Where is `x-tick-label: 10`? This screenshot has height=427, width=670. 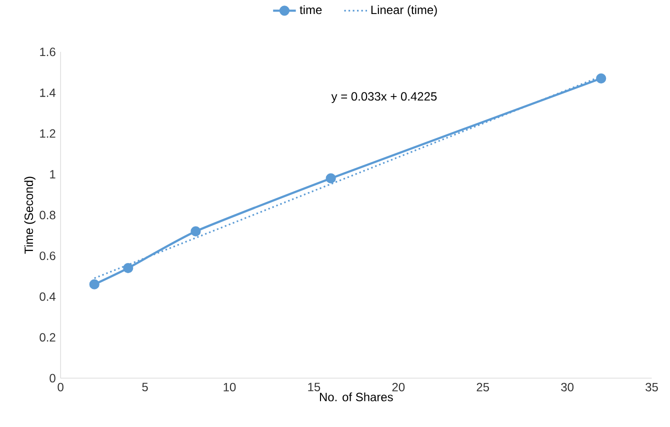 x-tick-label: 10 is located at coordinates (230, 387).